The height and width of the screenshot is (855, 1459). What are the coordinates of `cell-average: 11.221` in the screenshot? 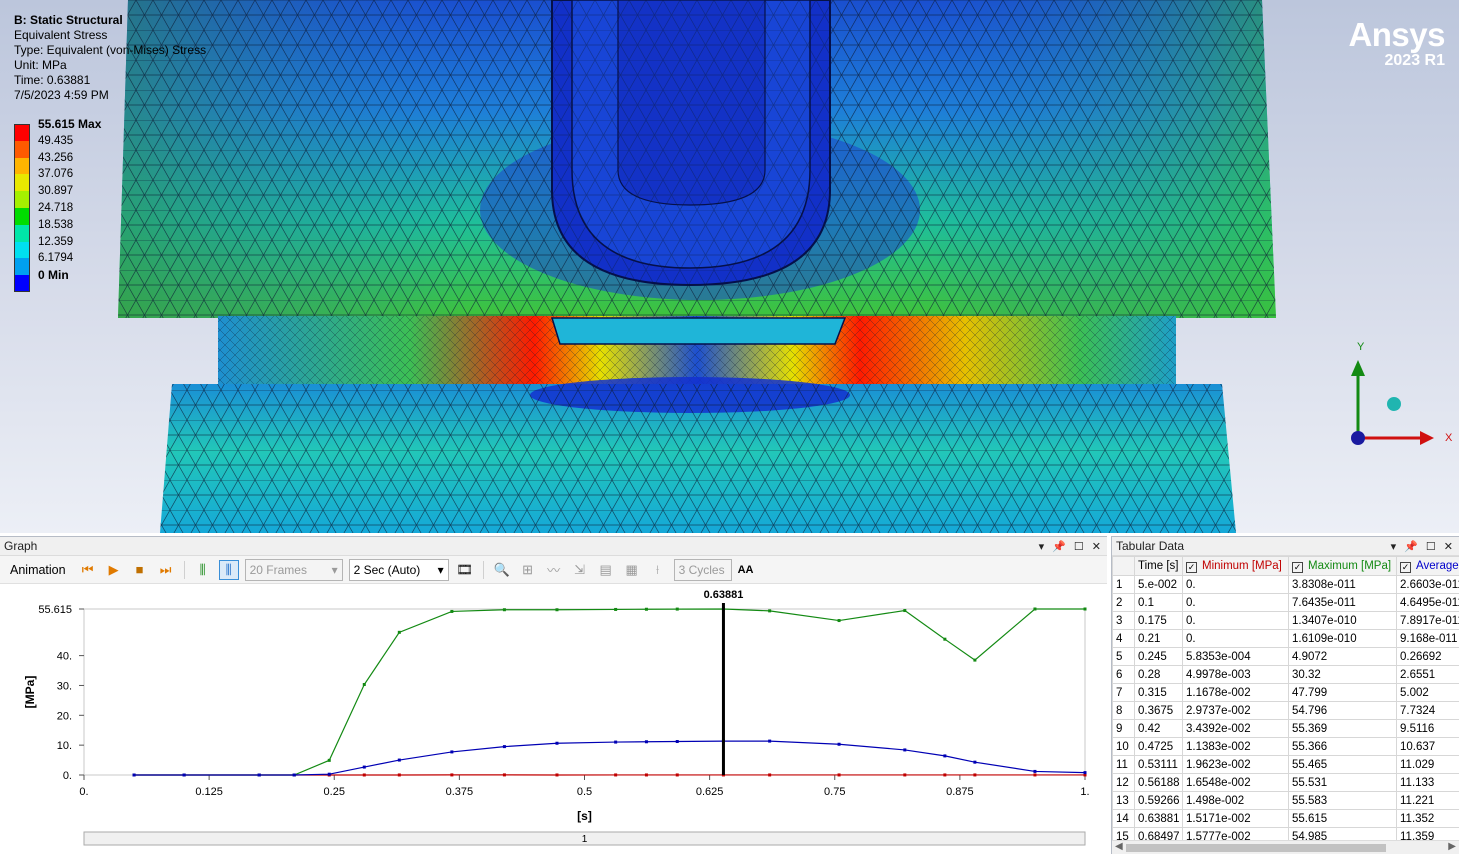 It's located at (1428, 801).